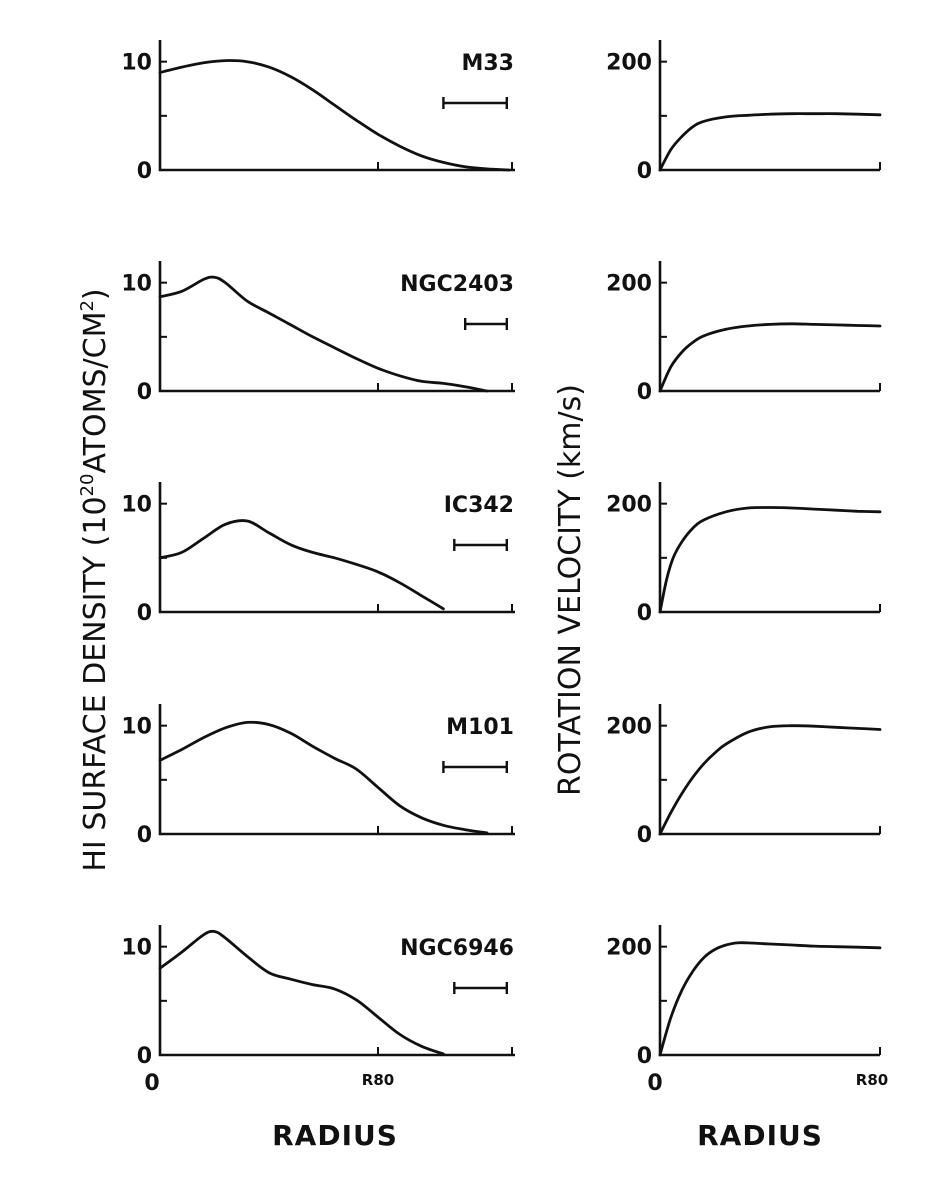 This screenshot has height=1179, width=942. What do you see at coordinates (151, 1083) in the screenshot?
I see `left-x-origin-label: 0` at bounding box center [151, 1083].